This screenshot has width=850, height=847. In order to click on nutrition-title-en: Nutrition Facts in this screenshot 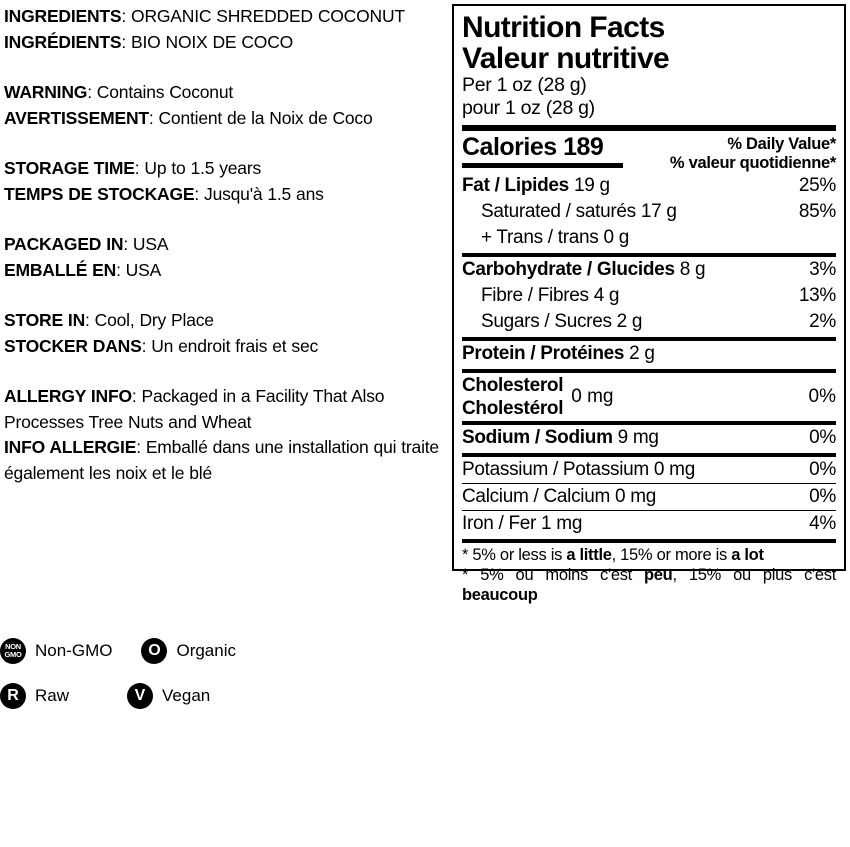, I will do `click(563, 27)`.